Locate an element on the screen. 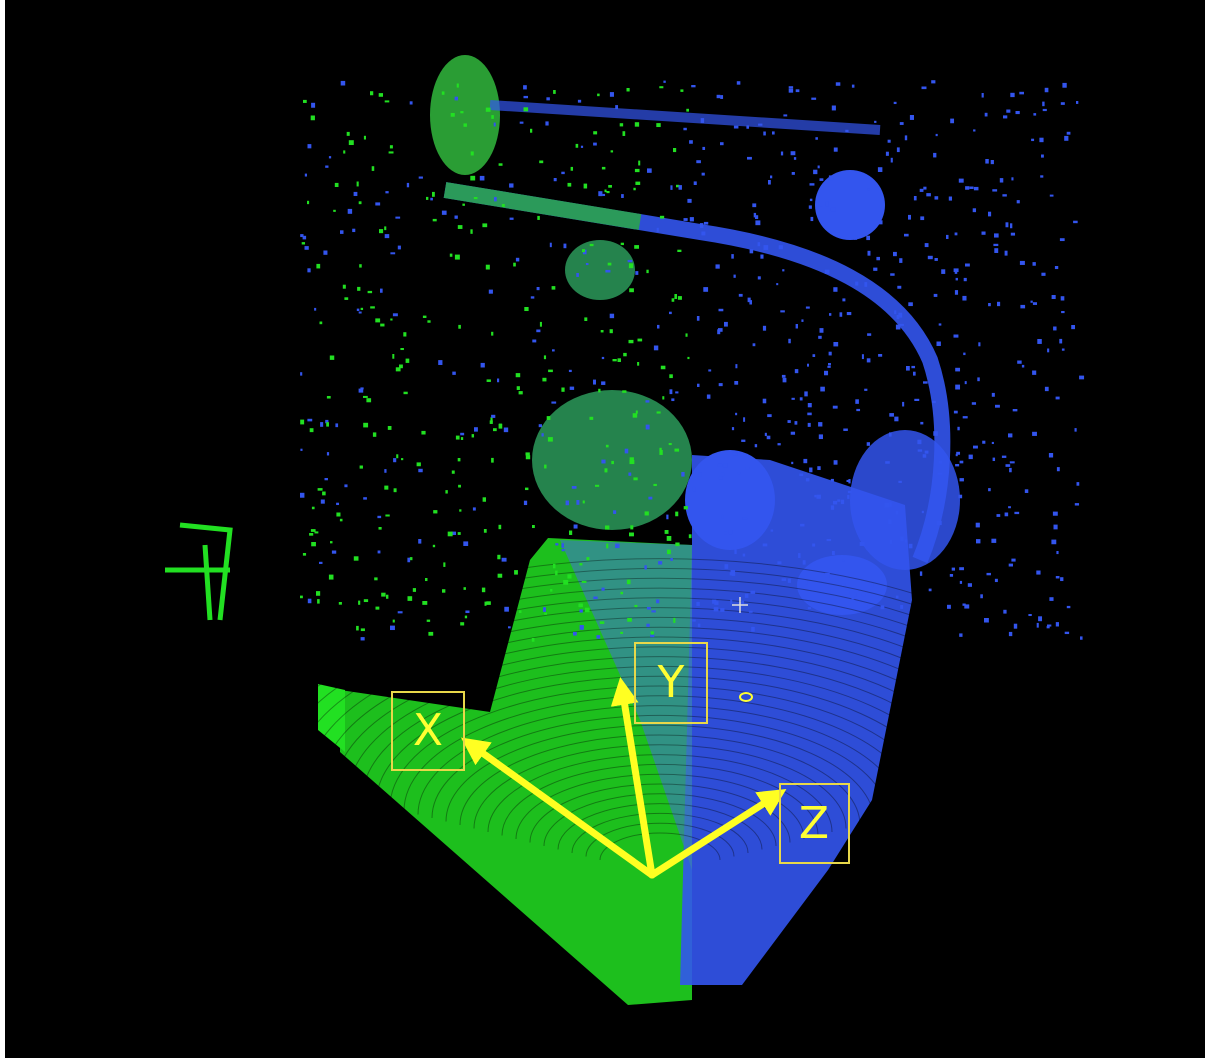  y-label: Y is located at coordinates (671, 682).